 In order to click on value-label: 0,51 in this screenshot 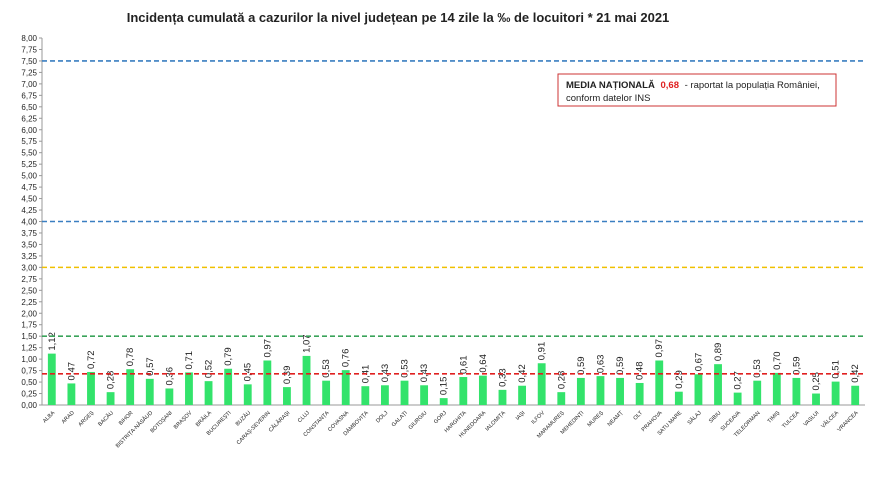, I will do `click(836, 369)`.